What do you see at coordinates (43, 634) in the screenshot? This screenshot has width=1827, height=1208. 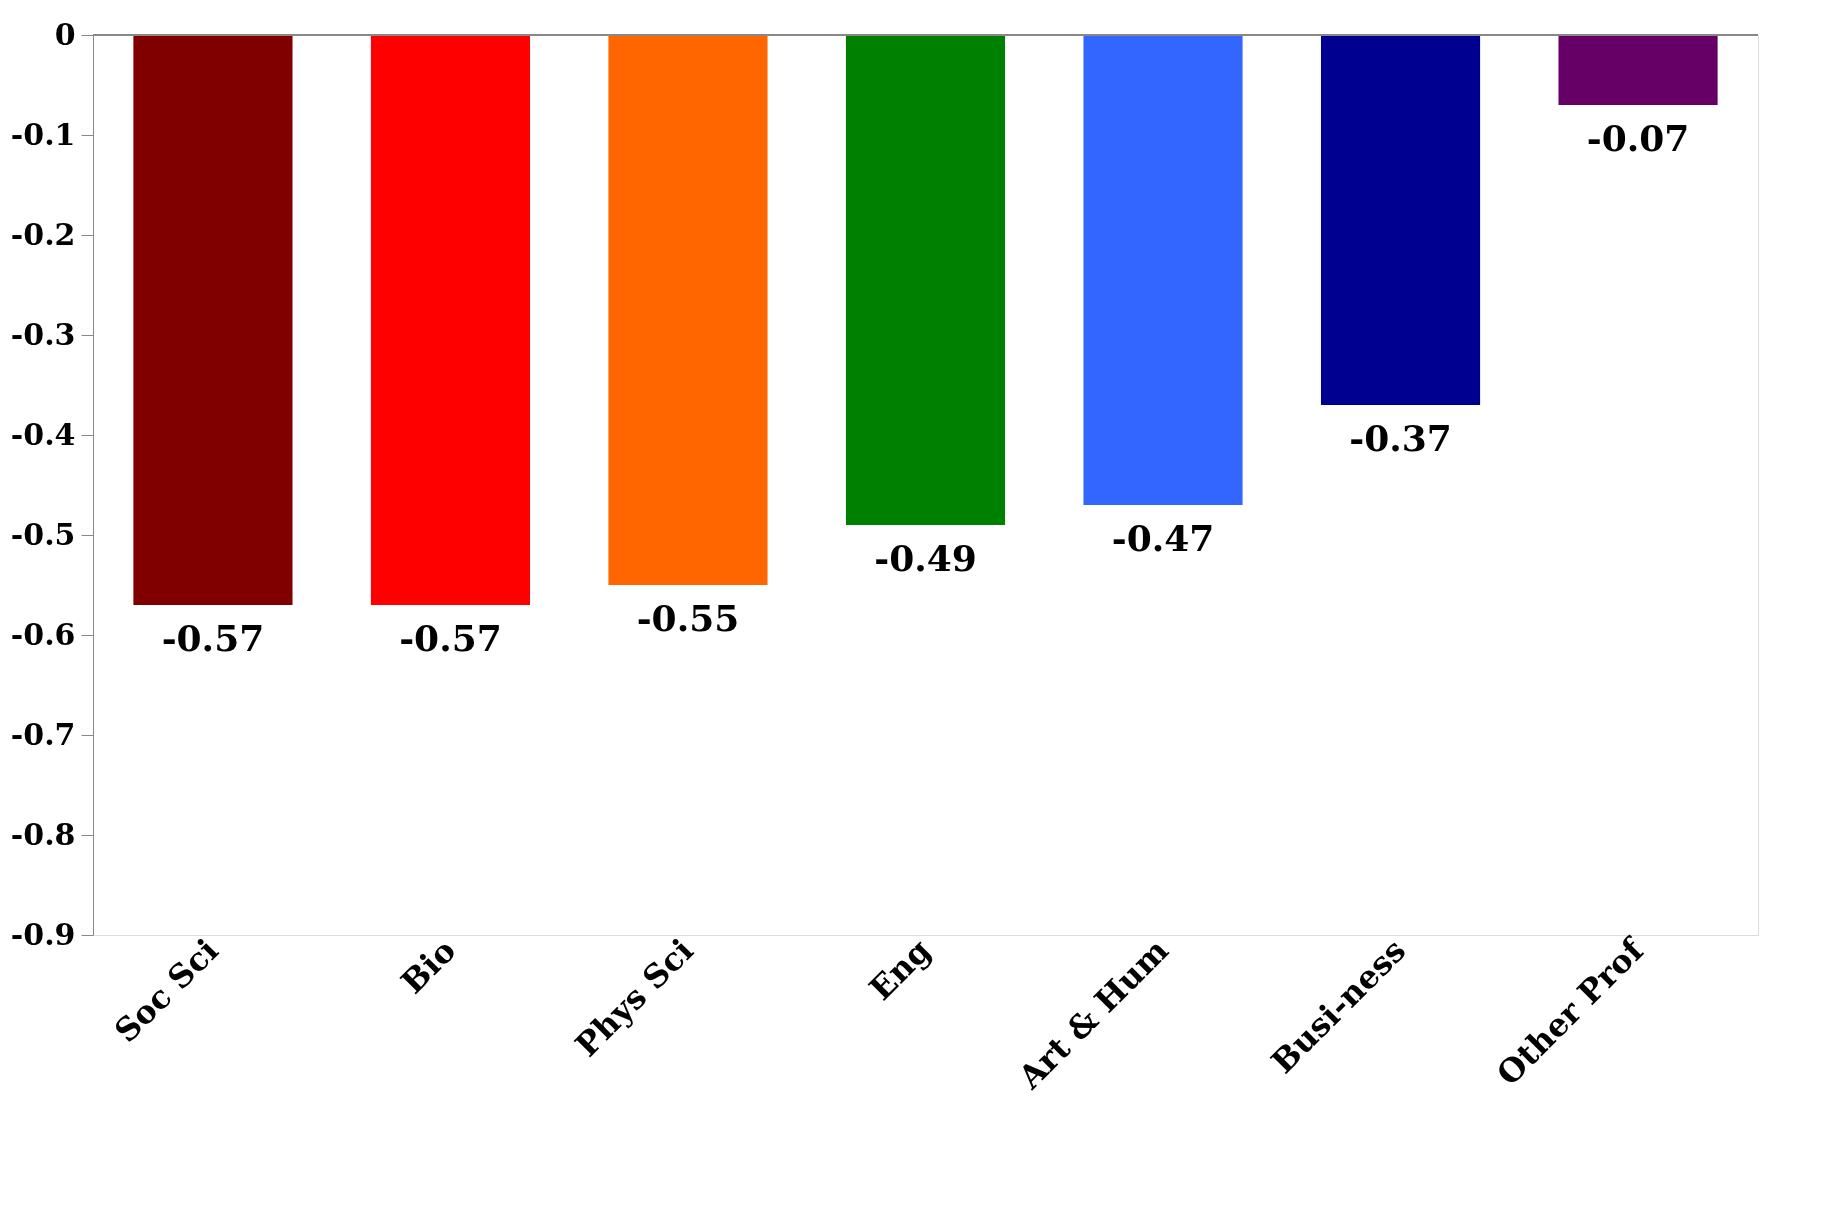 I see `y-tick-label: -0.6` at bounding box center [43, 634].